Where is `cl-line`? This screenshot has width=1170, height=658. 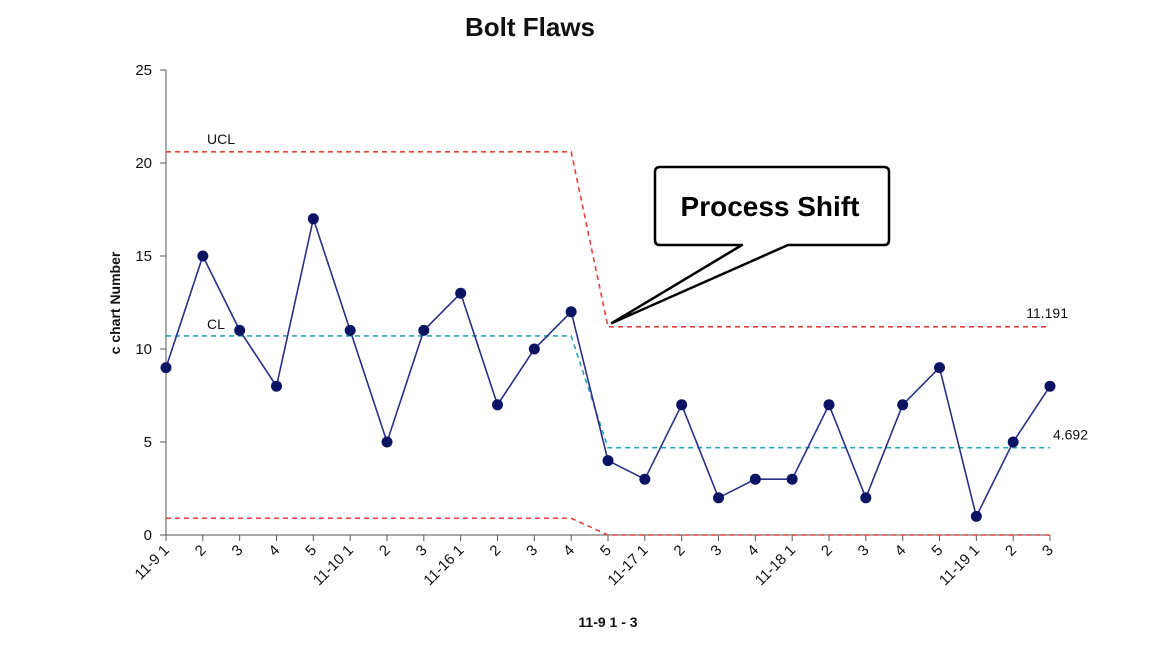
cl-line is located at coordinates (608, 392).